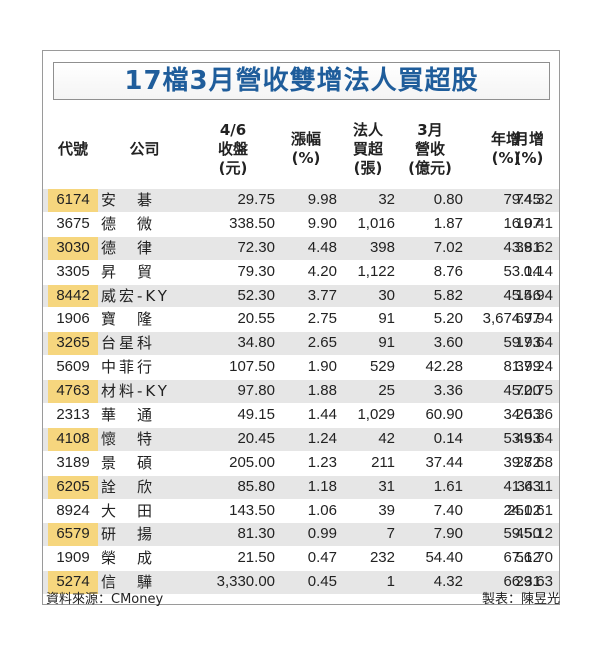 The width and height of the screenshot is (600, 658). Describe the element at coordinates (520, 599) in the screenshot. I see `credit-note: 製表：陳昱光` at that location.